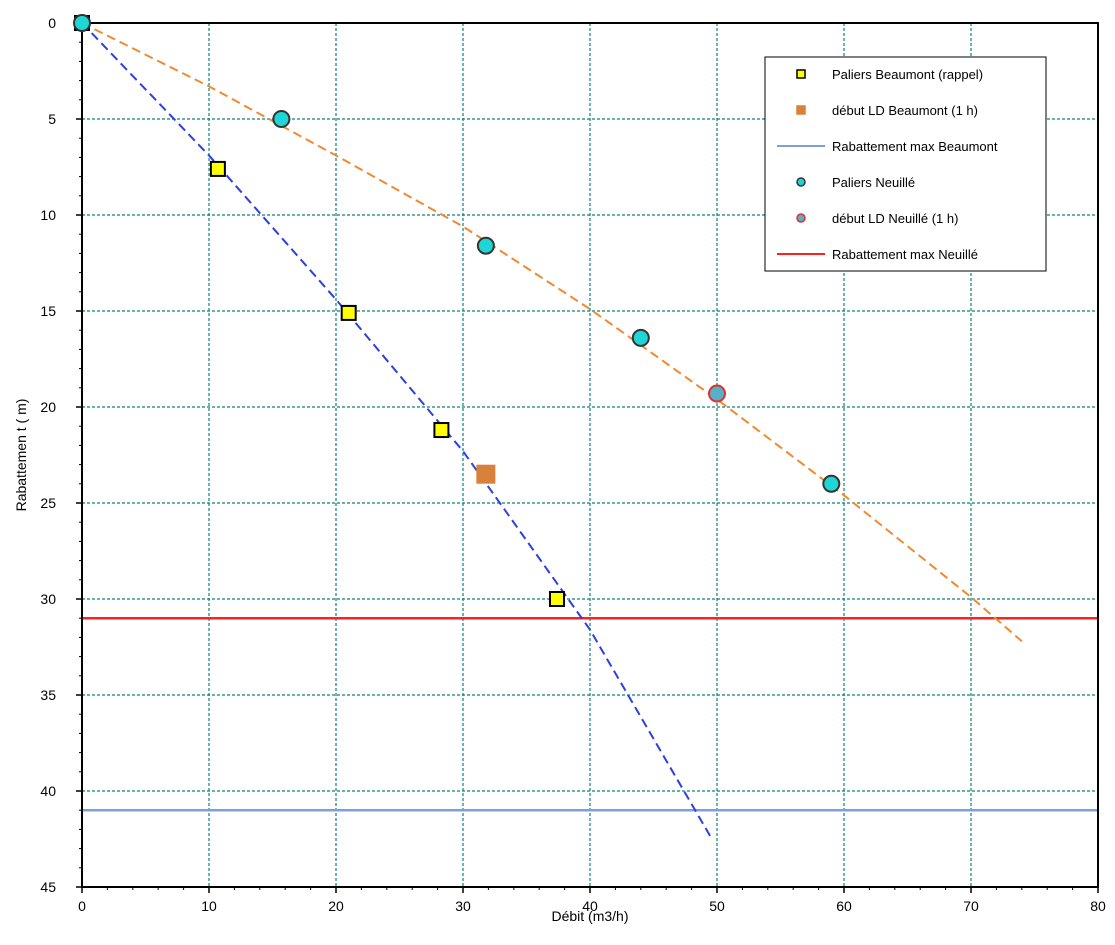 This screenshot has height=945, width=1115. Describe the element at coordinates (82, 906) in the screenshot. I see `x-tick-label: 0` at that location.